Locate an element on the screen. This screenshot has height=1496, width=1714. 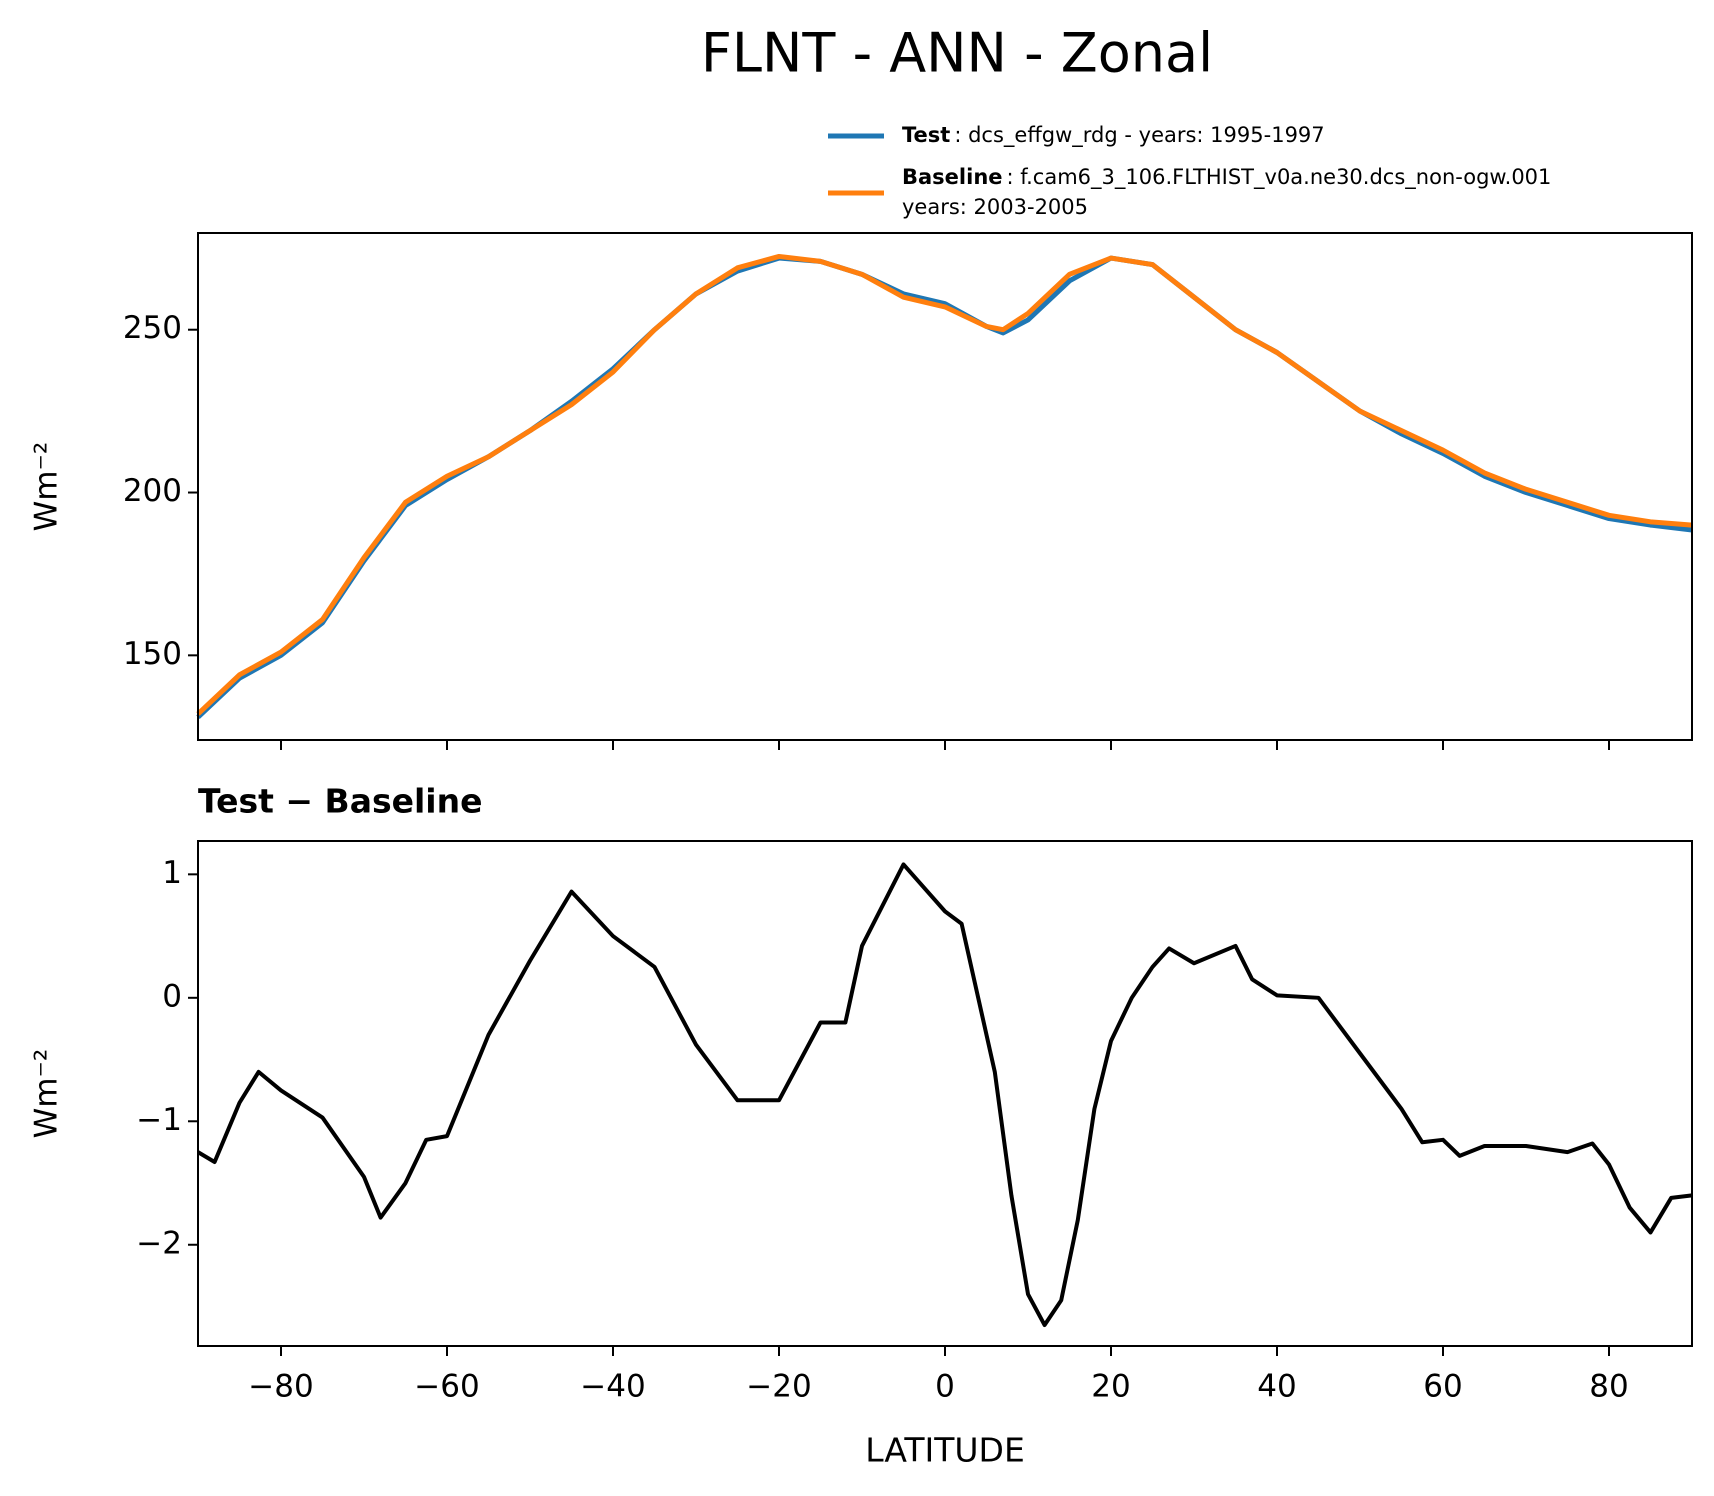
legend-name: Test is located at coordinates (926, 135).